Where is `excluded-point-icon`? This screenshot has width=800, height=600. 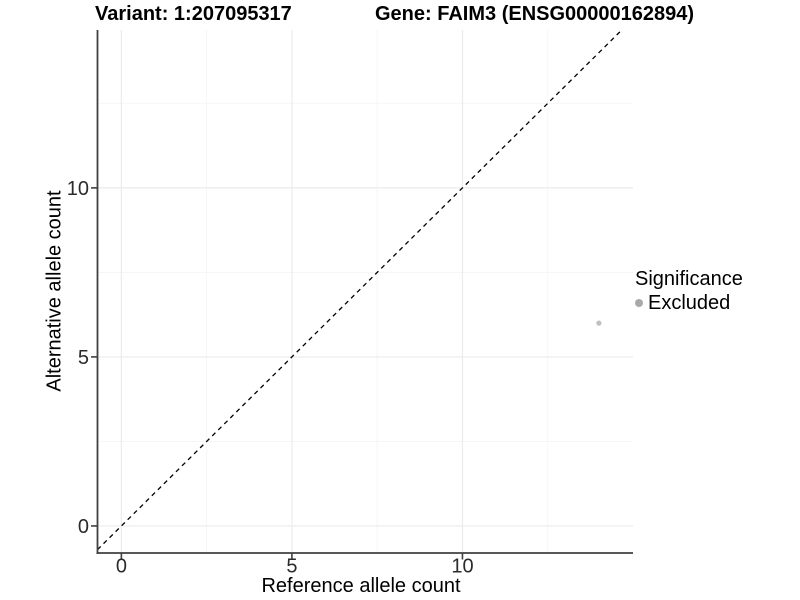 excluded-point-icon is located at coordinates (639, 303).